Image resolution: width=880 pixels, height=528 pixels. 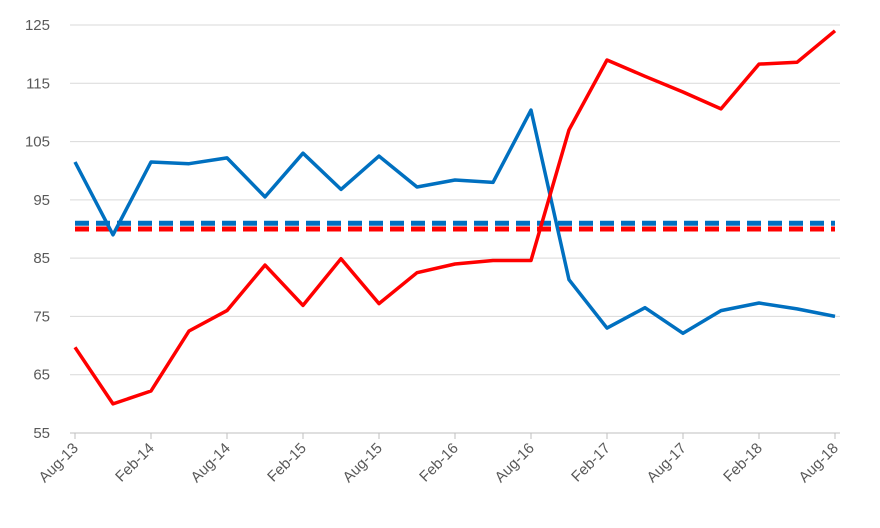 What do you see at coordinates (591, 463) in the screenshot?
I see `x-tick-label: Feb-17` at bounding box center [591, 463].